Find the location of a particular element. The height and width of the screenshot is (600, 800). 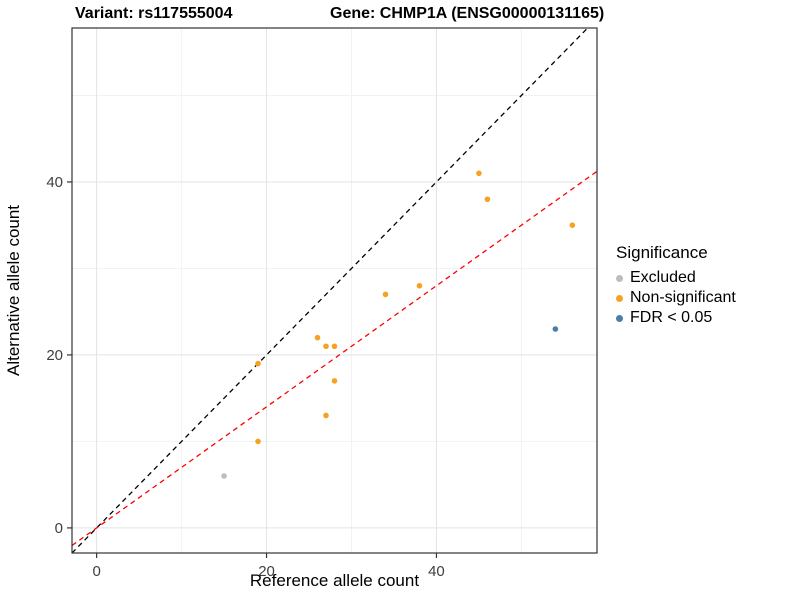

legend-item-fdr: FDR < 0.05 is located at coordinates (676, 318).